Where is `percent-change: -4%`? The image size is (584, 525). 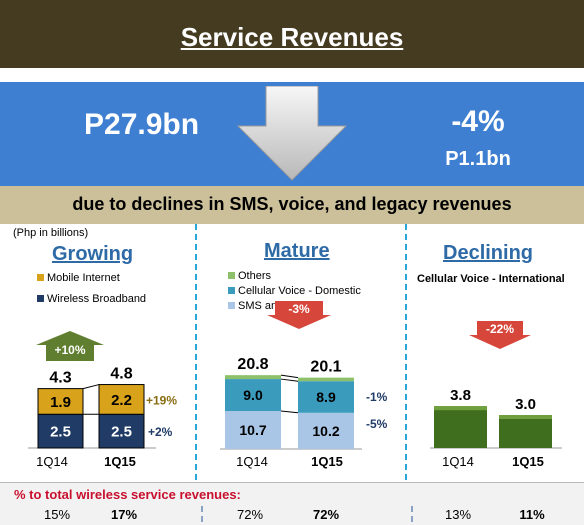
percent-change: -4% is located at coordinates (478, 121).